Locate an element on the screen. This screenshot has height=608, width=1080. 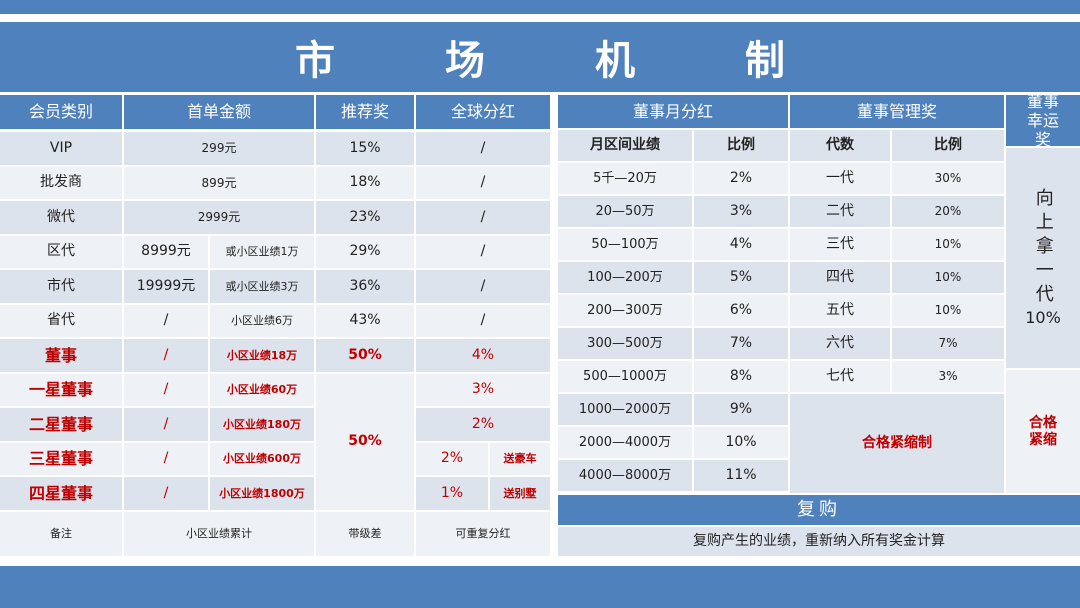
referral-cell: 18% is located at coordinates (365, 182).